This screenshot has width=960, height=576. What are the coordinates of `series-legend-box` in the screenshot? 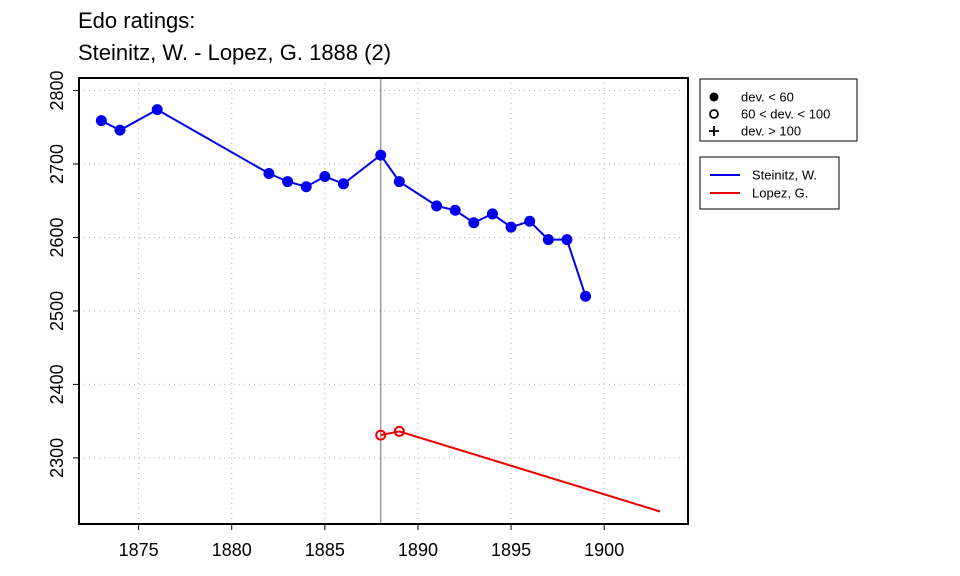 It's located at (769, 183).